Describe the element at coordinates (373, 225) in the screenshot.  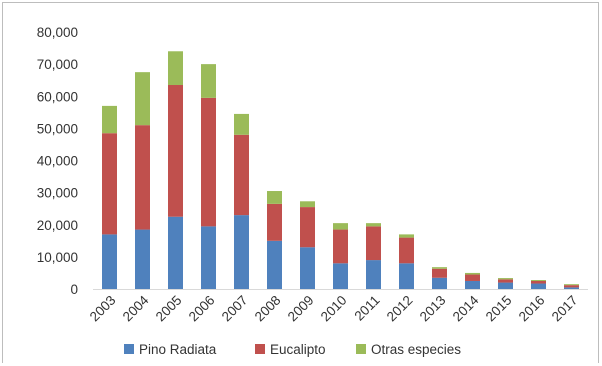
I see `bar-otras-especies-2011` at that location.